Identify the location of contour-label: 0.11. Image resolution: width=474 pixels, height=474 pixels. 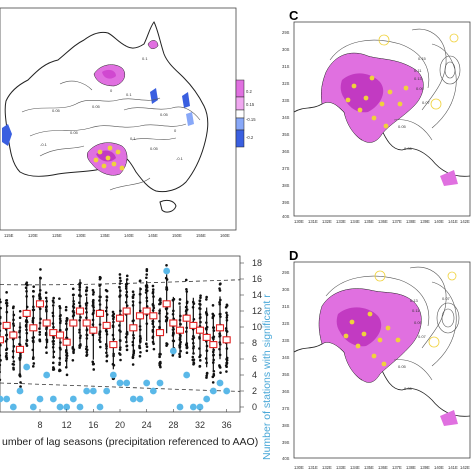
(418, 70).